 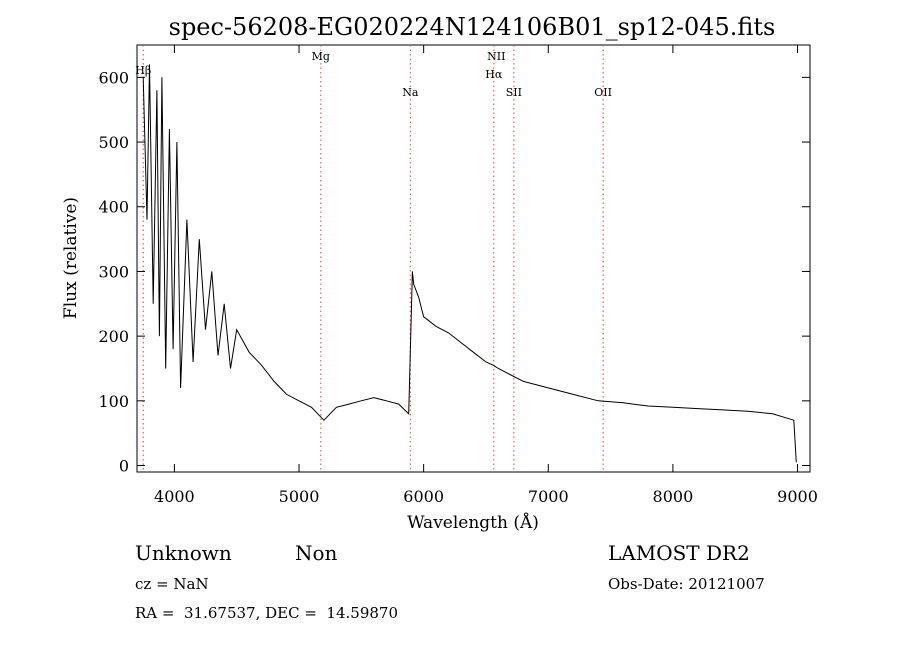 What do you see at coordinates (299, 496) in the screenshot?
I see `x-tick-label: 5000` at bounding box center [299, 496].